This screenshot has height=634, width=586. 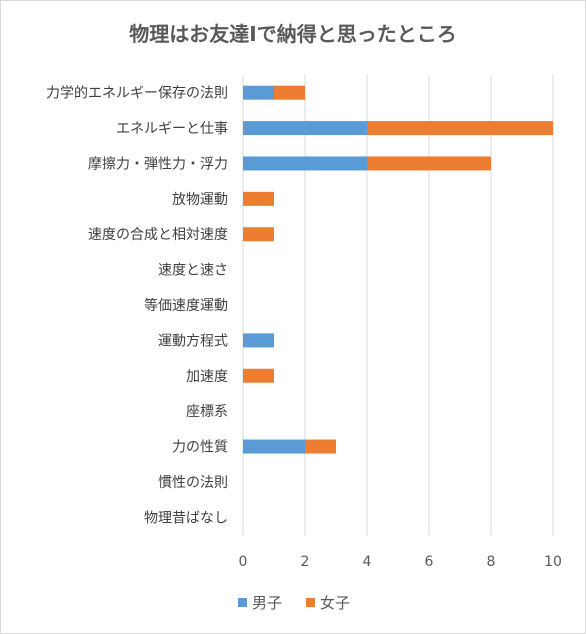 I want to click on x-tick-label: 4, so click(x=367, y=562).